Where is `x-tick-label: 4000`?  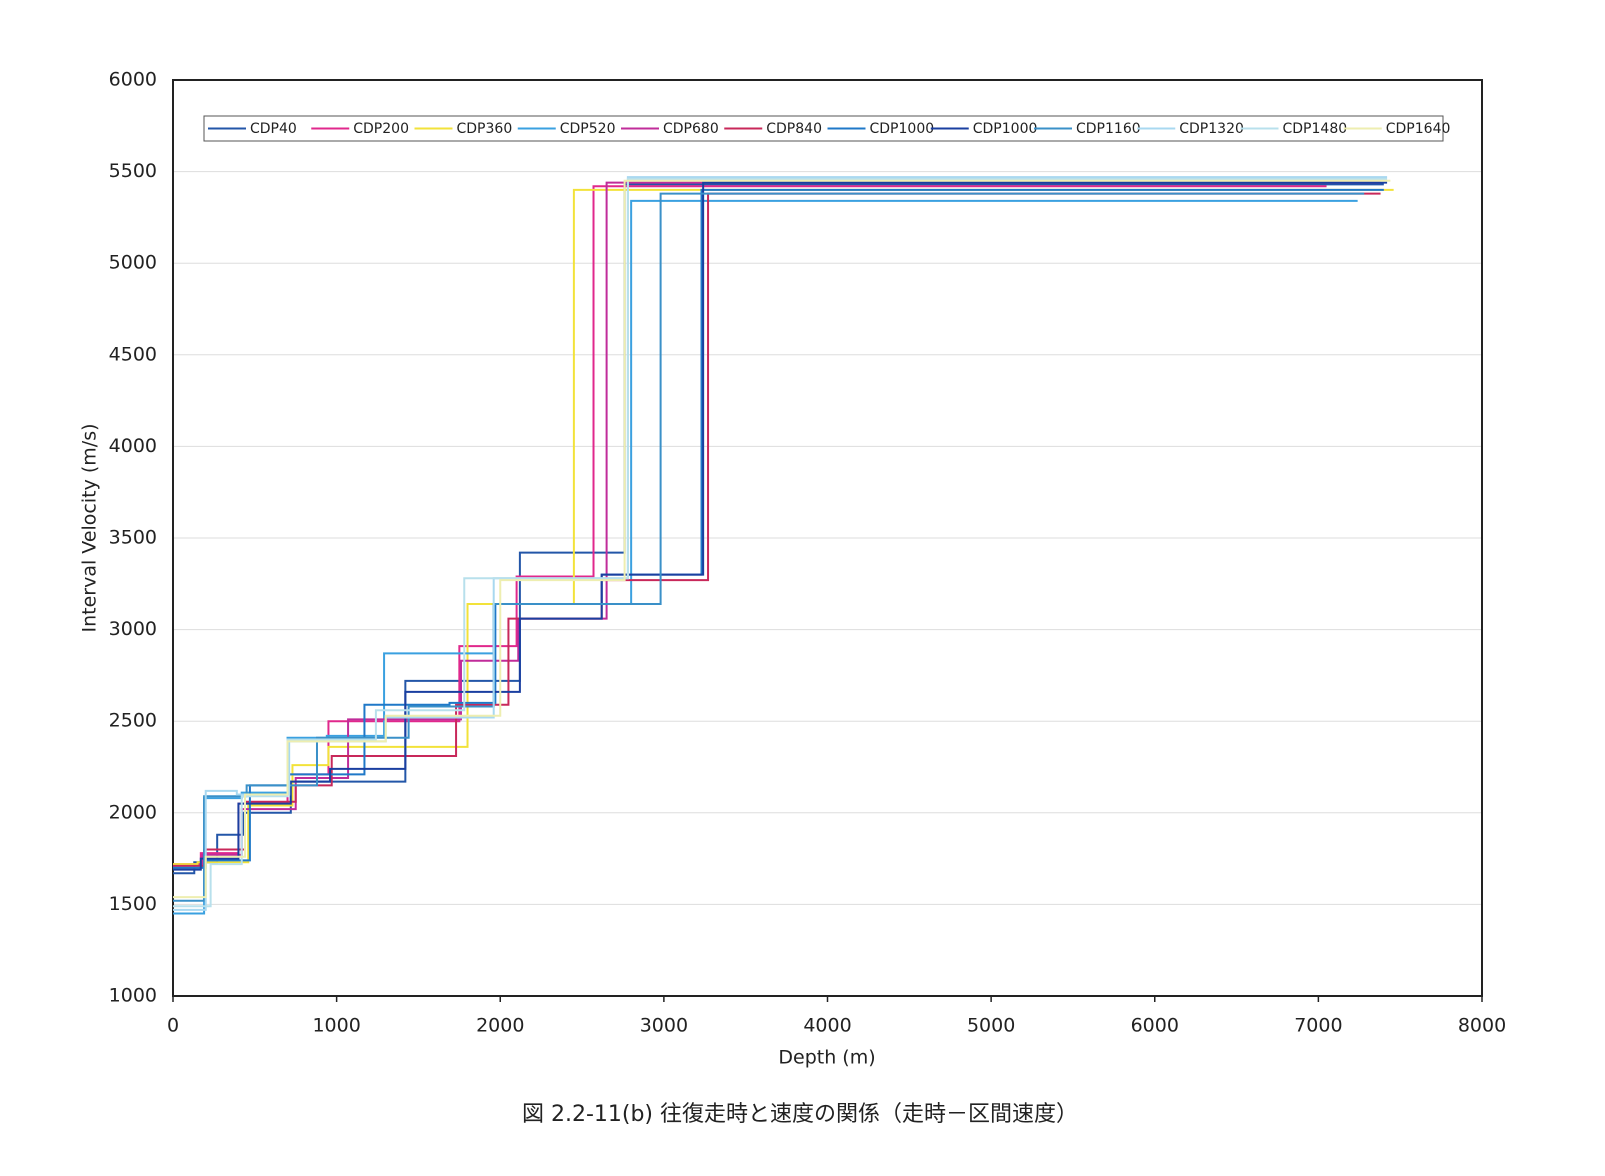 x-tick-label: 4000 is located at coordinates (827, 1026).